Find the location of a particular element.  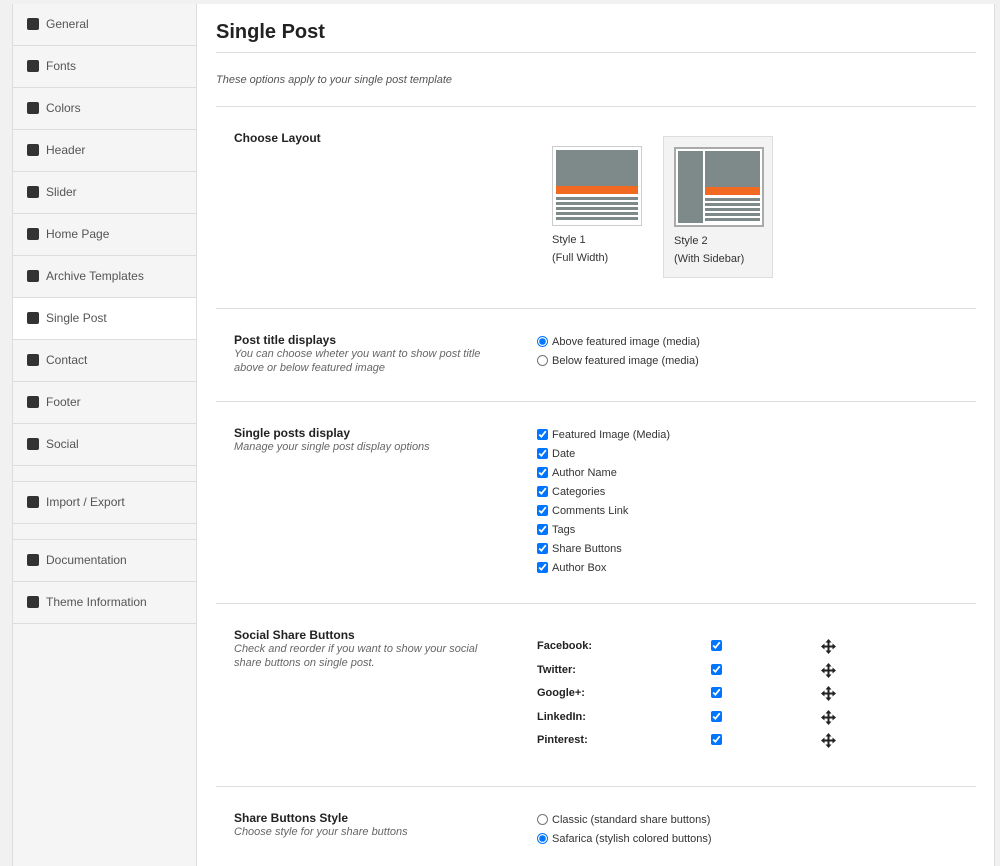

layout-name: Style 1 is located at coordinates (569, 240).